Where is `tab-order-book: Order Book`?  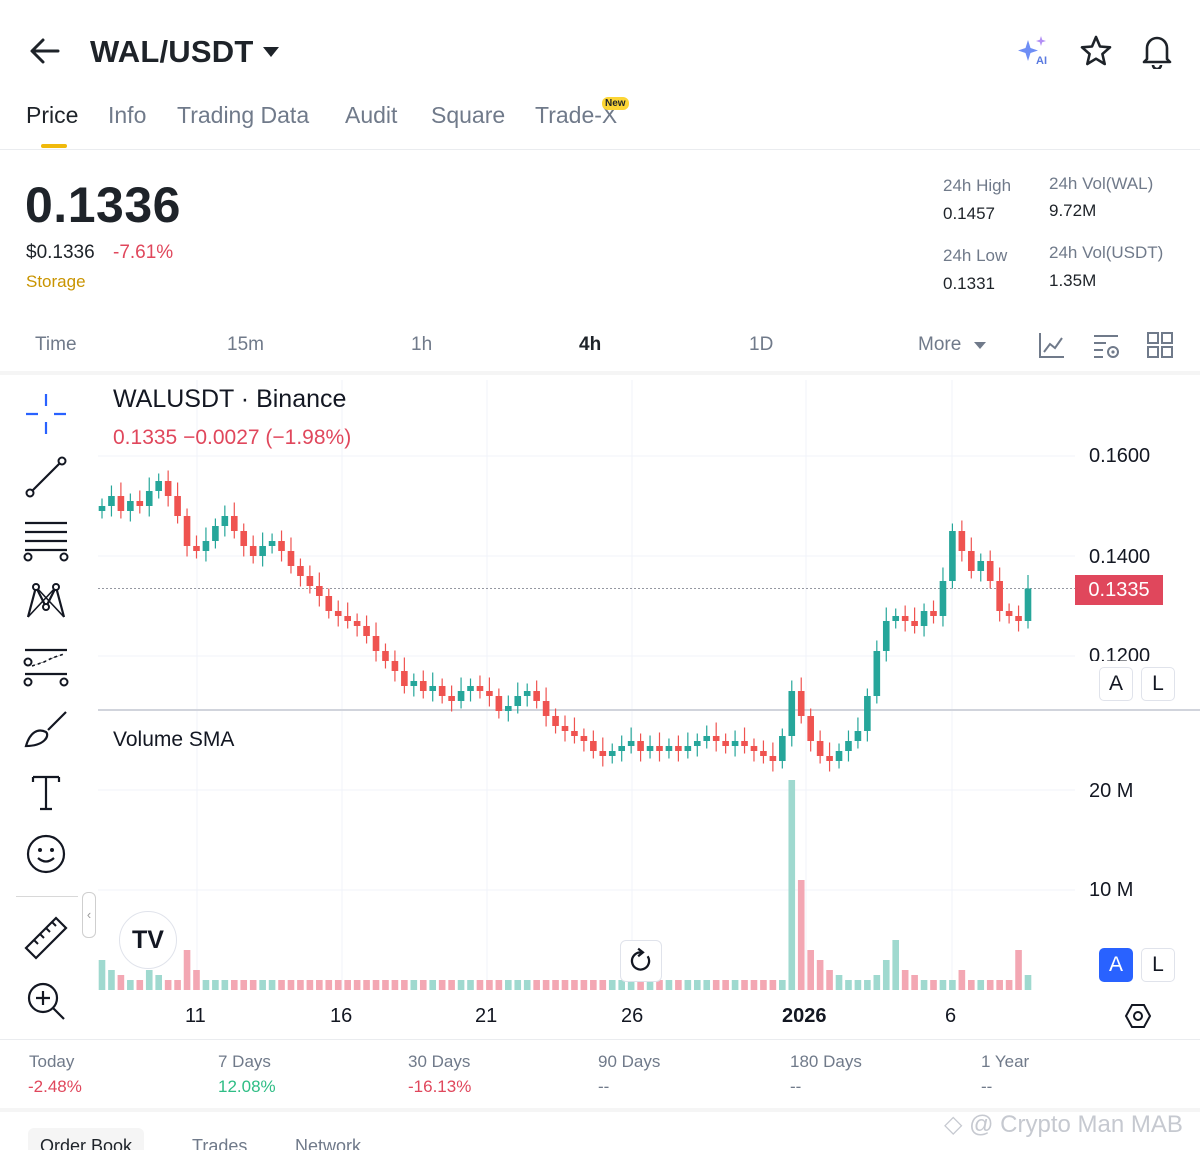 tab-order-book: Order Book is located at coordinates (86, 1139).